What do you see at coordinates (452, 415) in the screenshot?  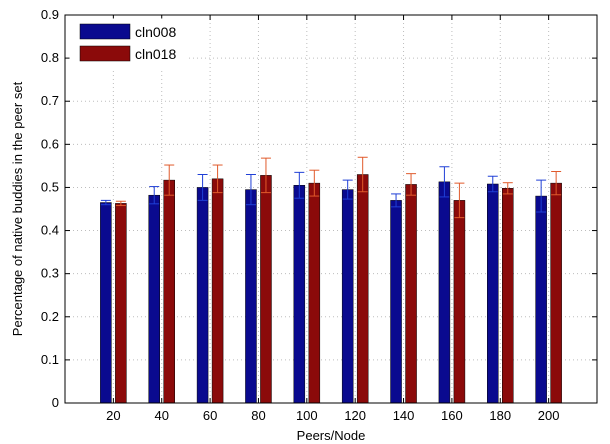 I see `x-tick-label: 160` at bounding box center [452, 415].